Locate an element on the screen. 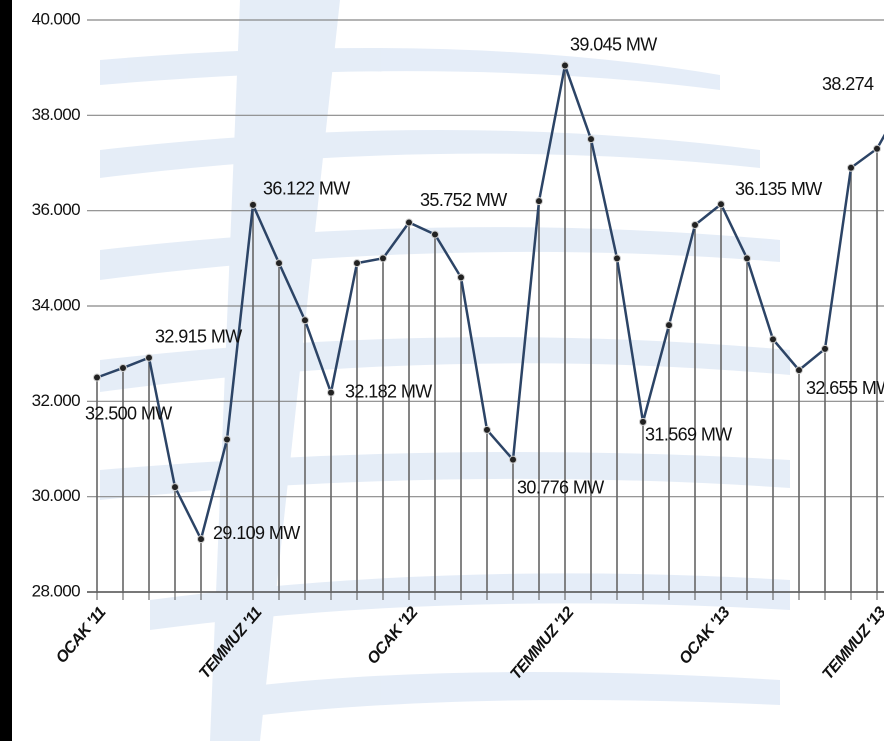 The image size is (884, 741). y-tick-label: 30.000 is located at coordinates (56, 495).